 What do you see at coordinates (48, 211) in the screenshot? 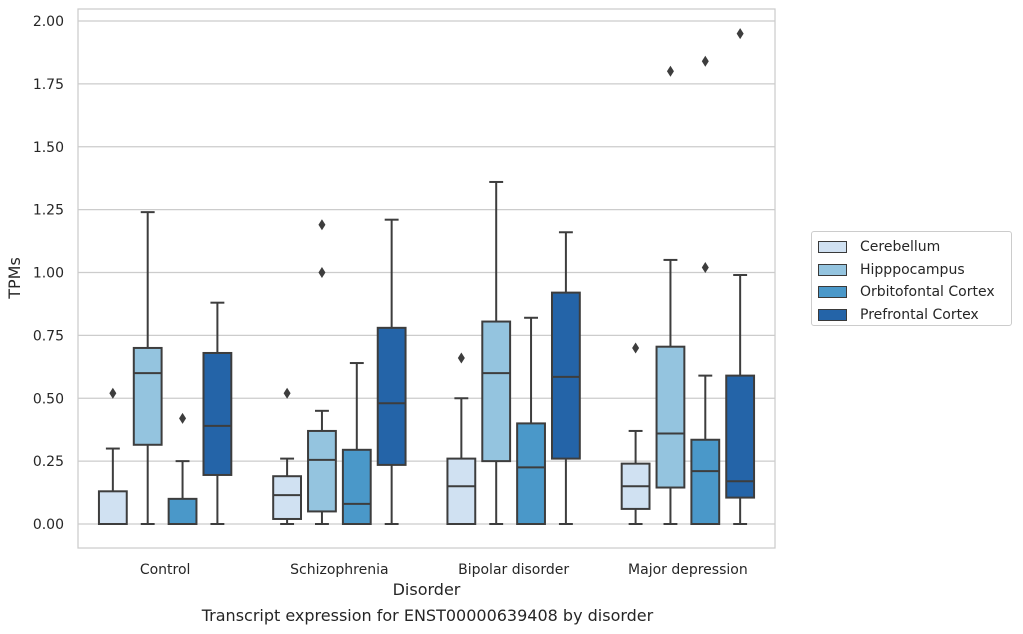
I see `y-tick-label: 1.25` at bounding box center [48, 211].